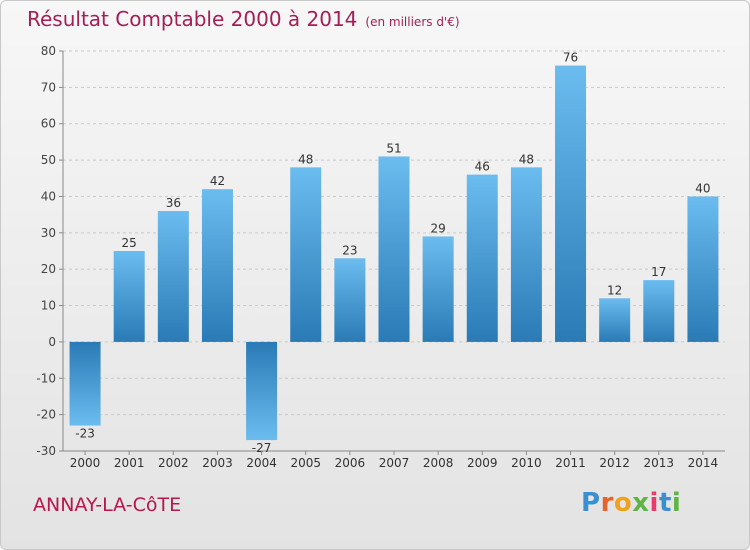 This screenshot has height=550, width=750. I want to click on data-label: 40, so click(702, 188).